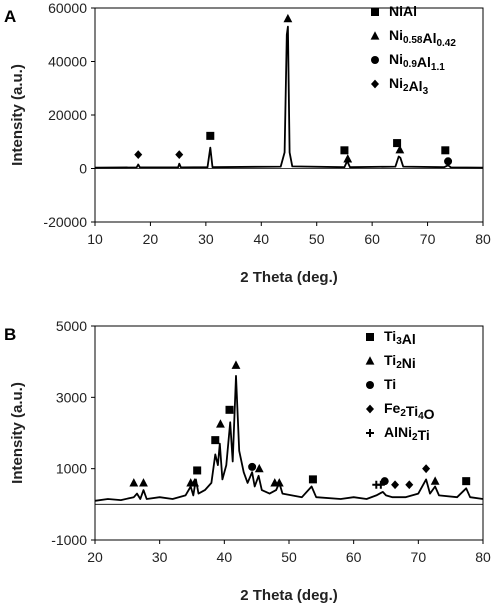 The width and height of the screenshot is (498, 610). What do you see at coordinates (71, 469) in the screenshot?
I see `y-tick-label: 1000` at bounding box center [71, 469].